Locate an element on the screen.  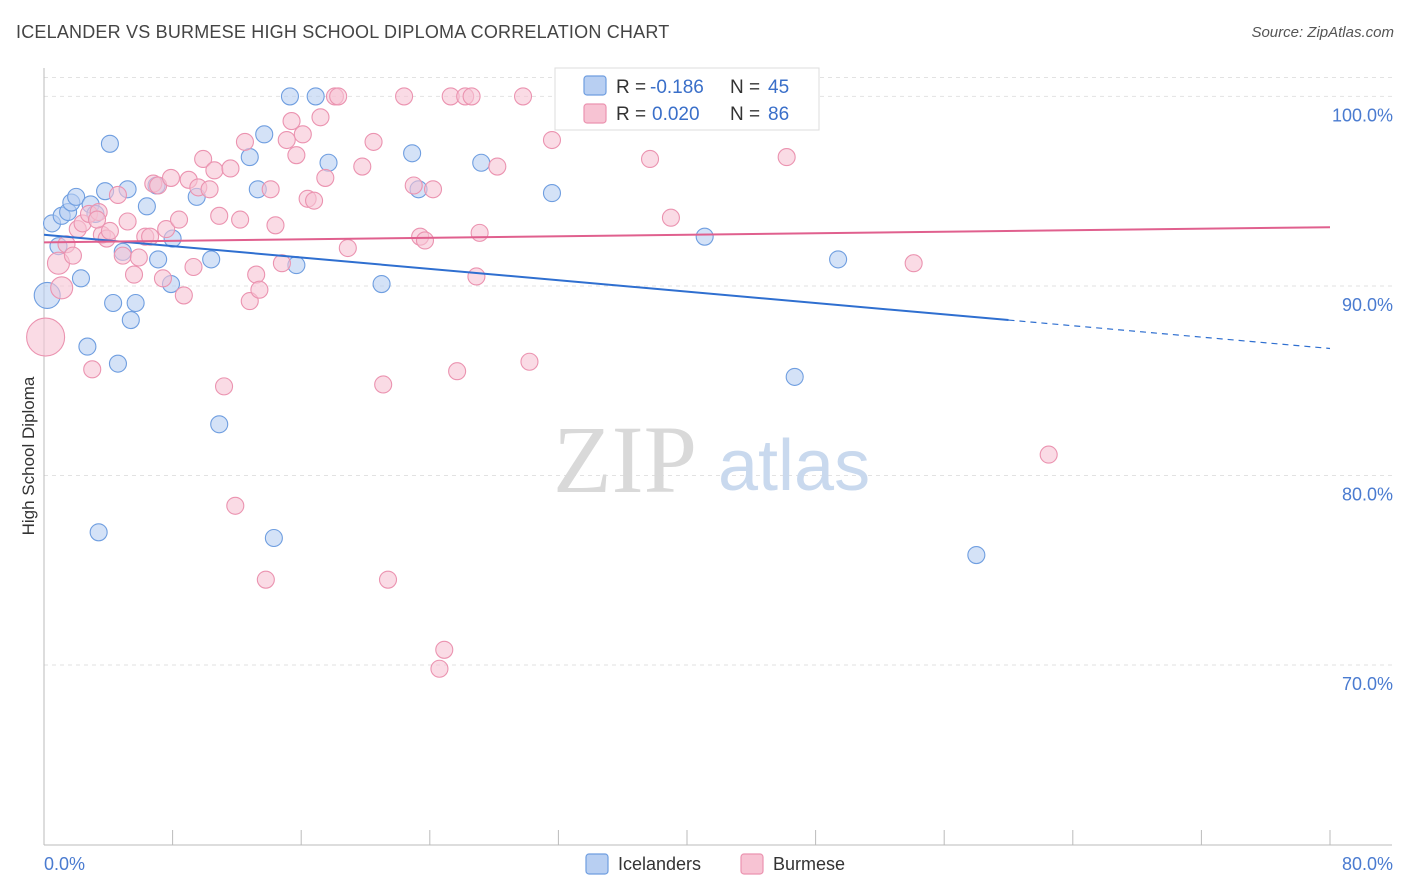
y-tick-label: 90.0% is located at coordinates (1367, 305).